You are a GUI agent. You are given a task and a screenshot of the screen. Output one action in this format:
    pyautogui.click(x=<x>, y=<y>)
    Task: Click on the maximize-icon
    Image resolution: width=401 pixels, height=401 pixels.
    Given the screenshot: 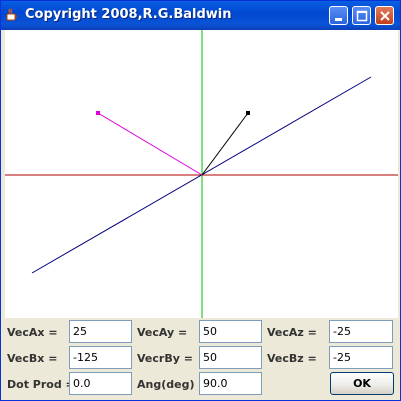 What is the action you would take?
    pyautogui.click(x=362, y=16)
    